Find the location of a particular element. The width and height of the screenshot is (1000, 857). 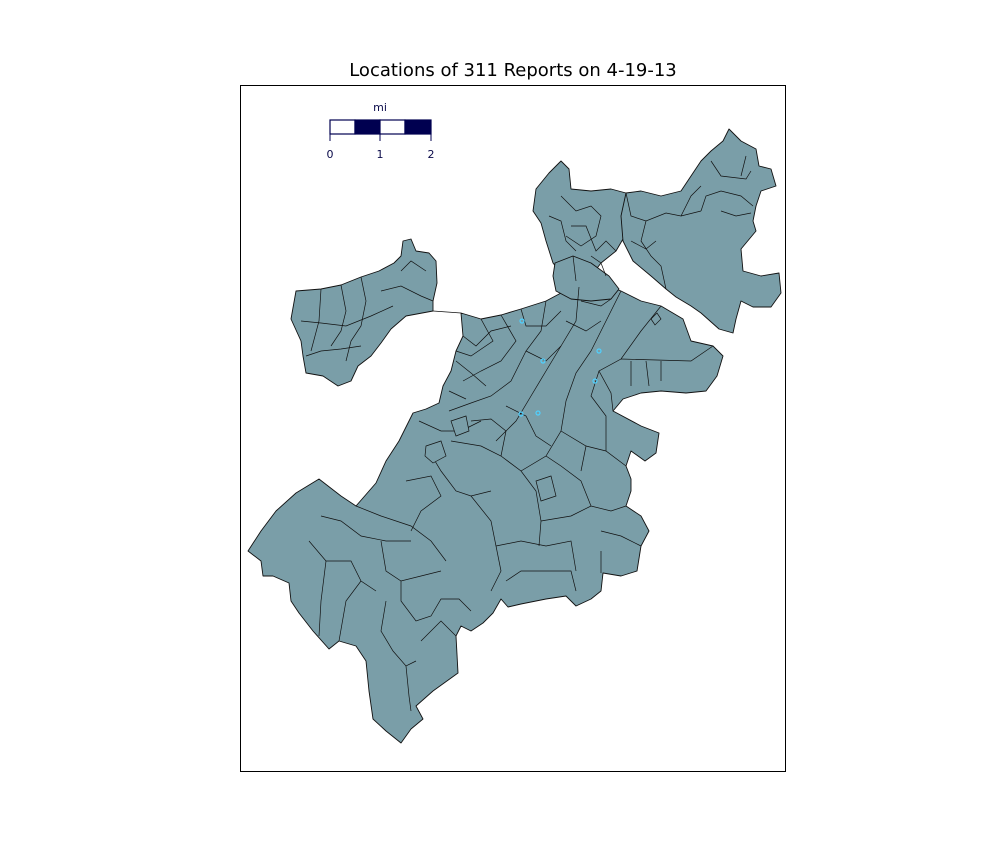

scale-bar: mi 0 1 2 is located at coordinates (381, 131).